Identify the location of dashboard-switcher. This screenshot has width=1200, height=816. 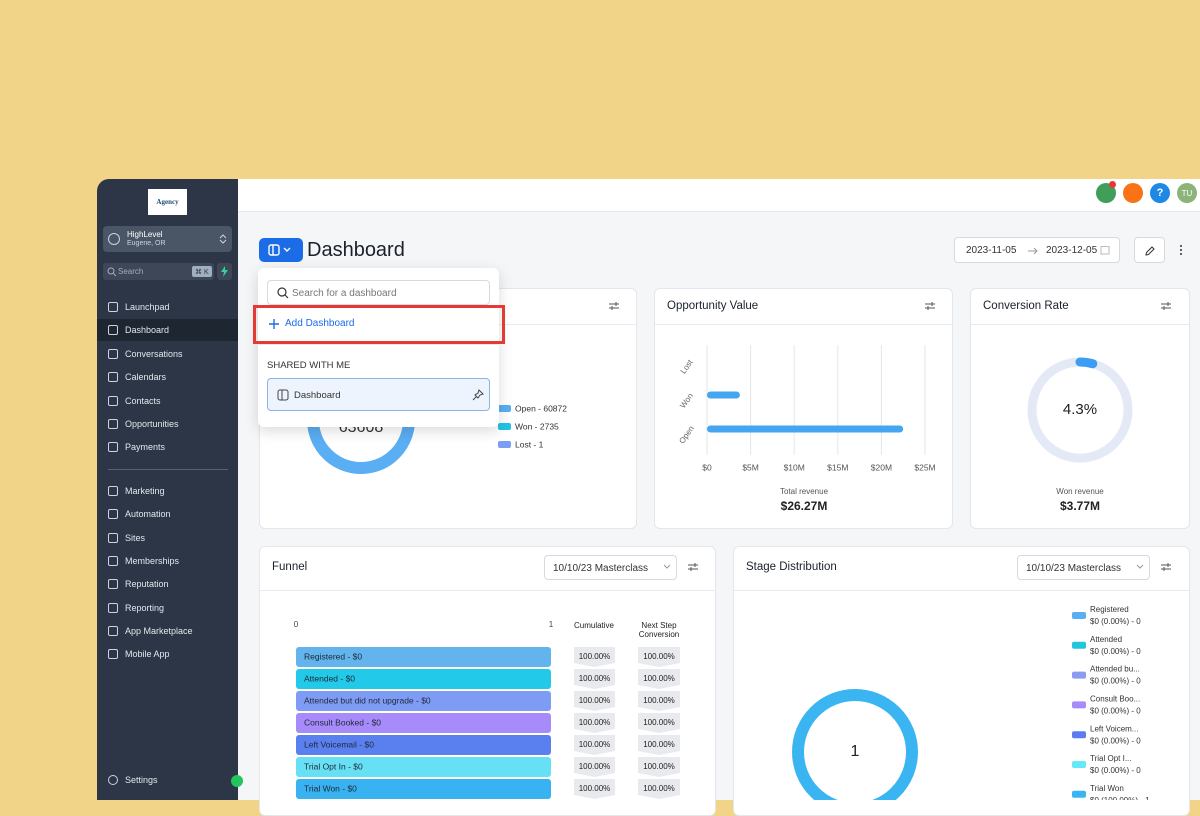
(281, 250).